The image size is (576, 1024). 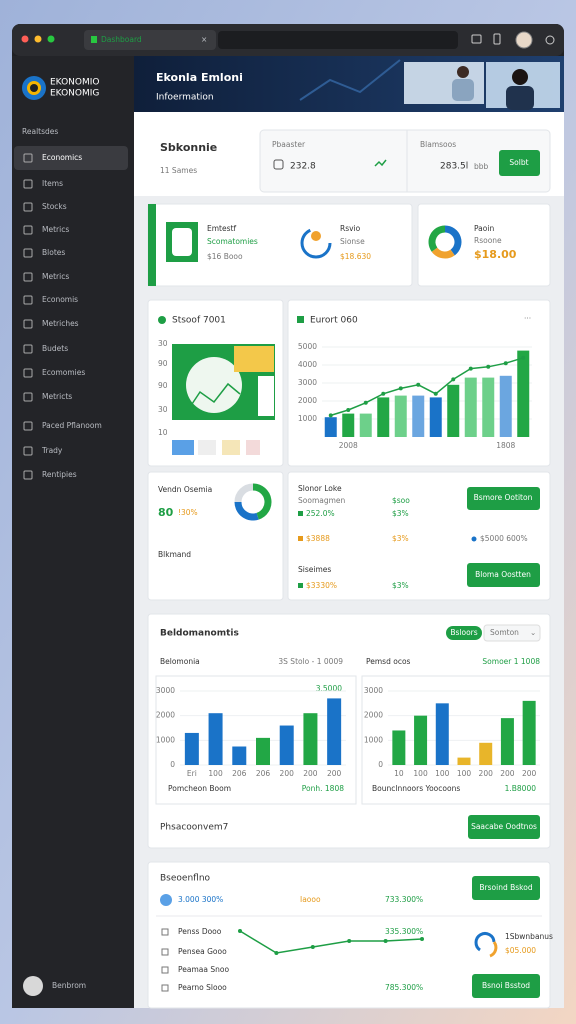 I want to click on x-tick-label: 2008, so click(x=348, y=445).